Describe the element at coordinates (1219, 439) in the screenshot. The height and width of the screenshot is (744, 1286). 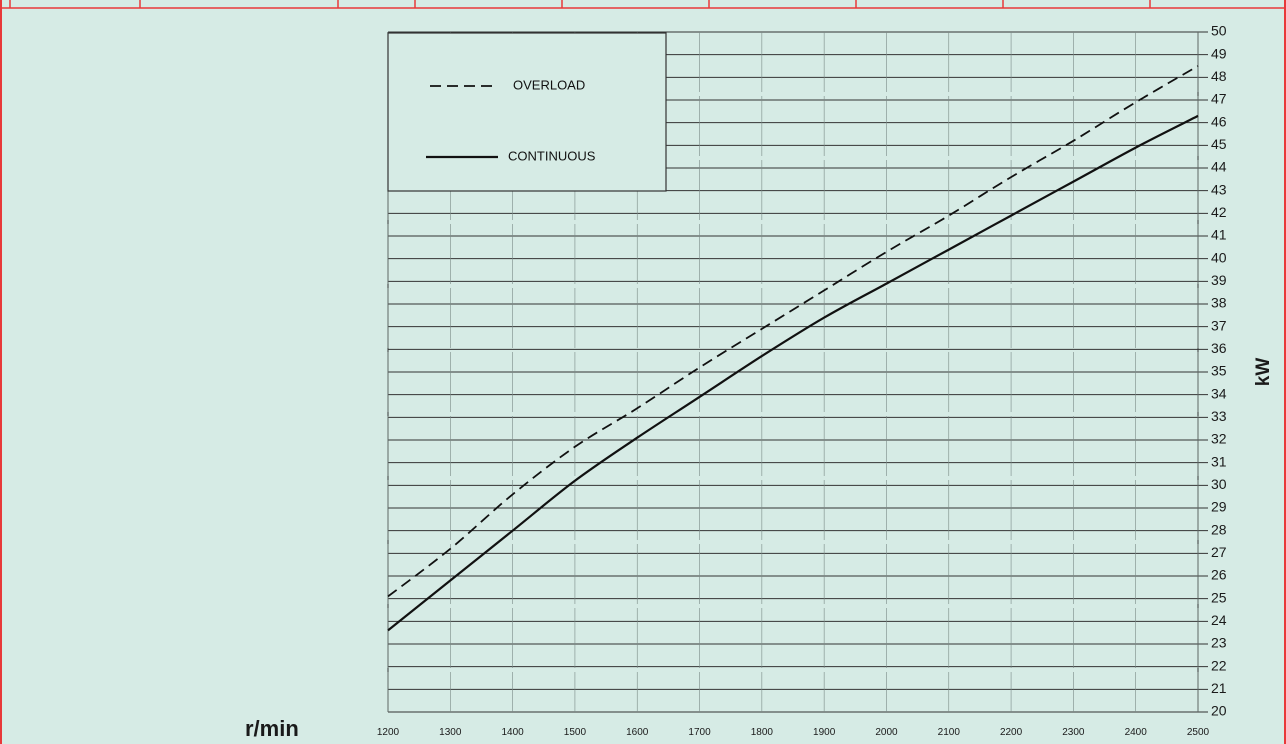
I see `y-tick-label: 32` at that location.